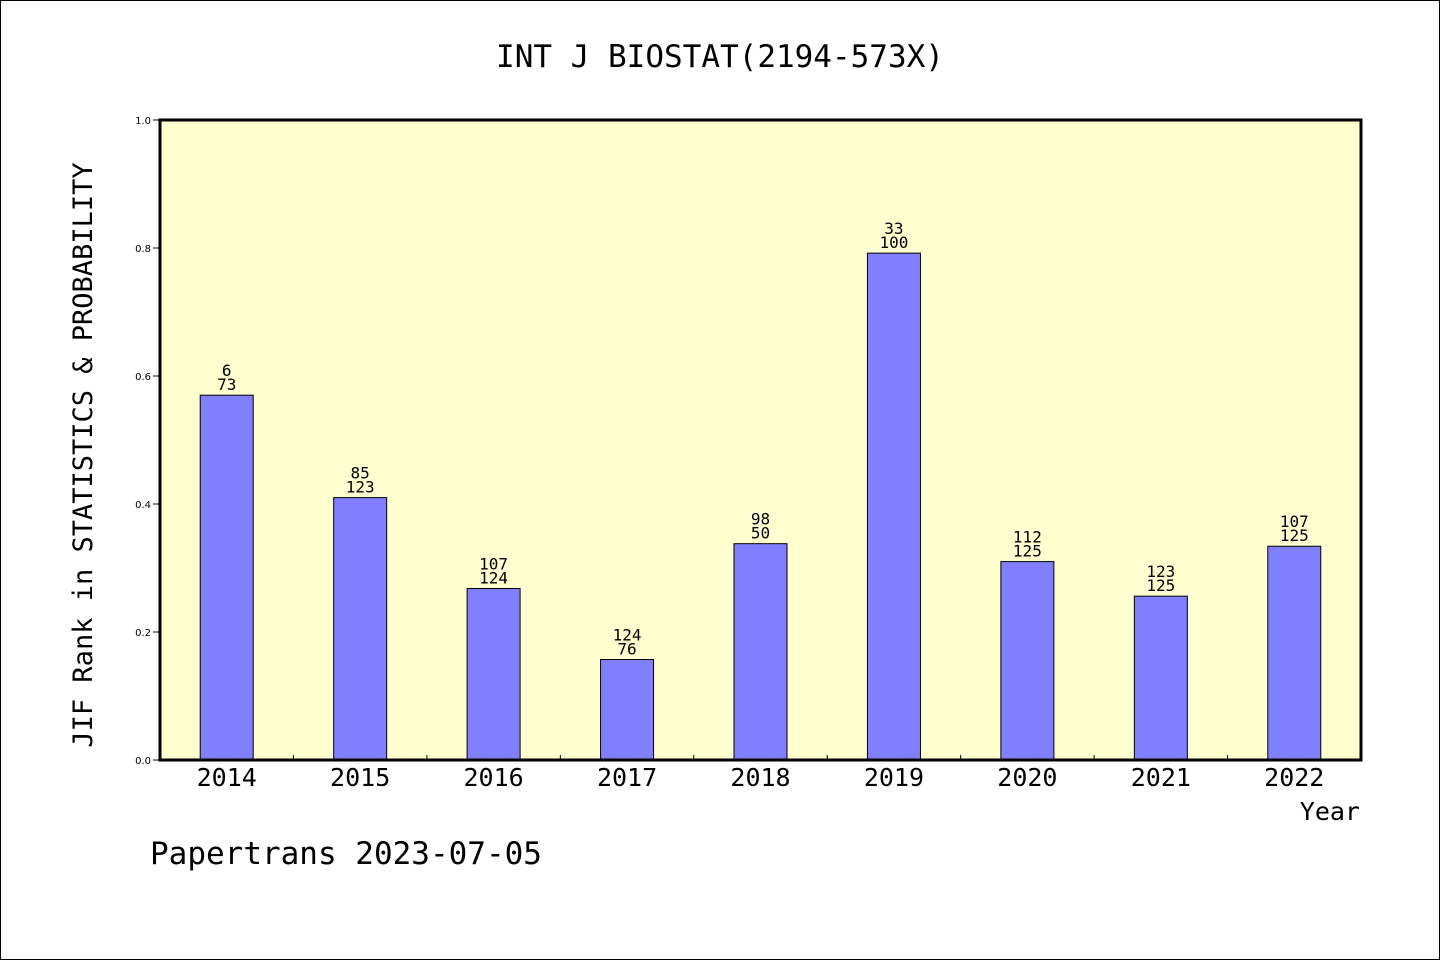  I want to click on bar-label-top: 98, so click(760, 519).